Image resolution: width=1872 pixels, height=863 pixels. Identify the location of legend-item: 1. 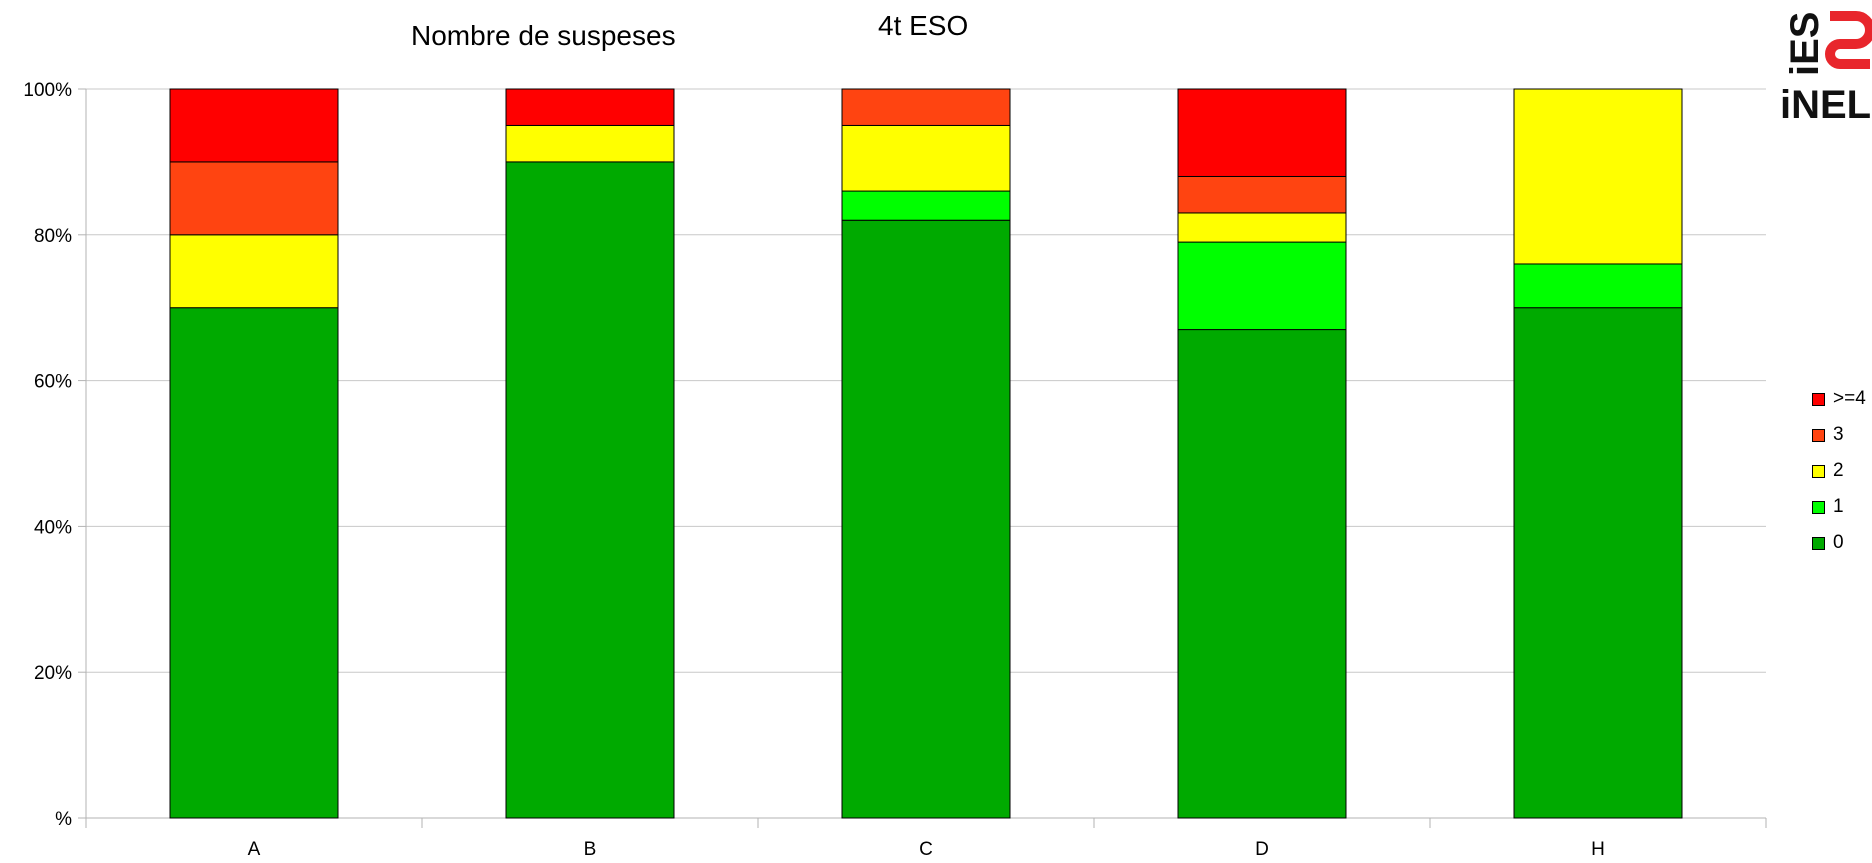
(1839, 507).